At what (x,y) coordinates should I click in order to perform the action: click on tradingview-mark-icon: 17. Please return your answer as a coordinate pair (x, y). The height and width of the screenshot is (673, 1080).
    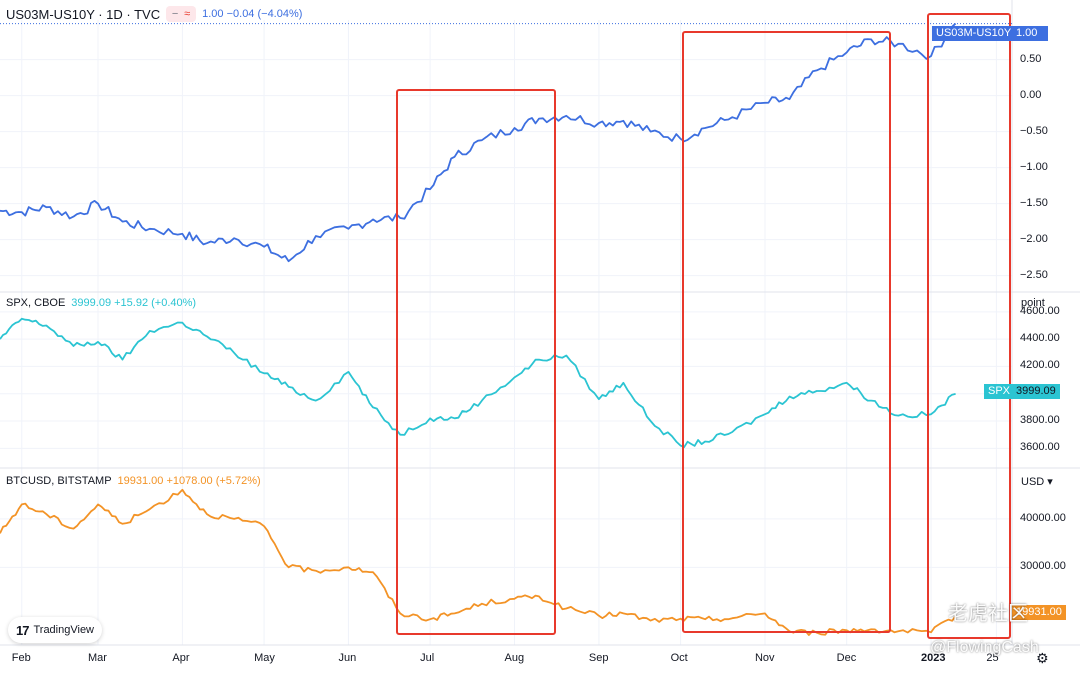
    Looking at the image, I should click on (23, 630).